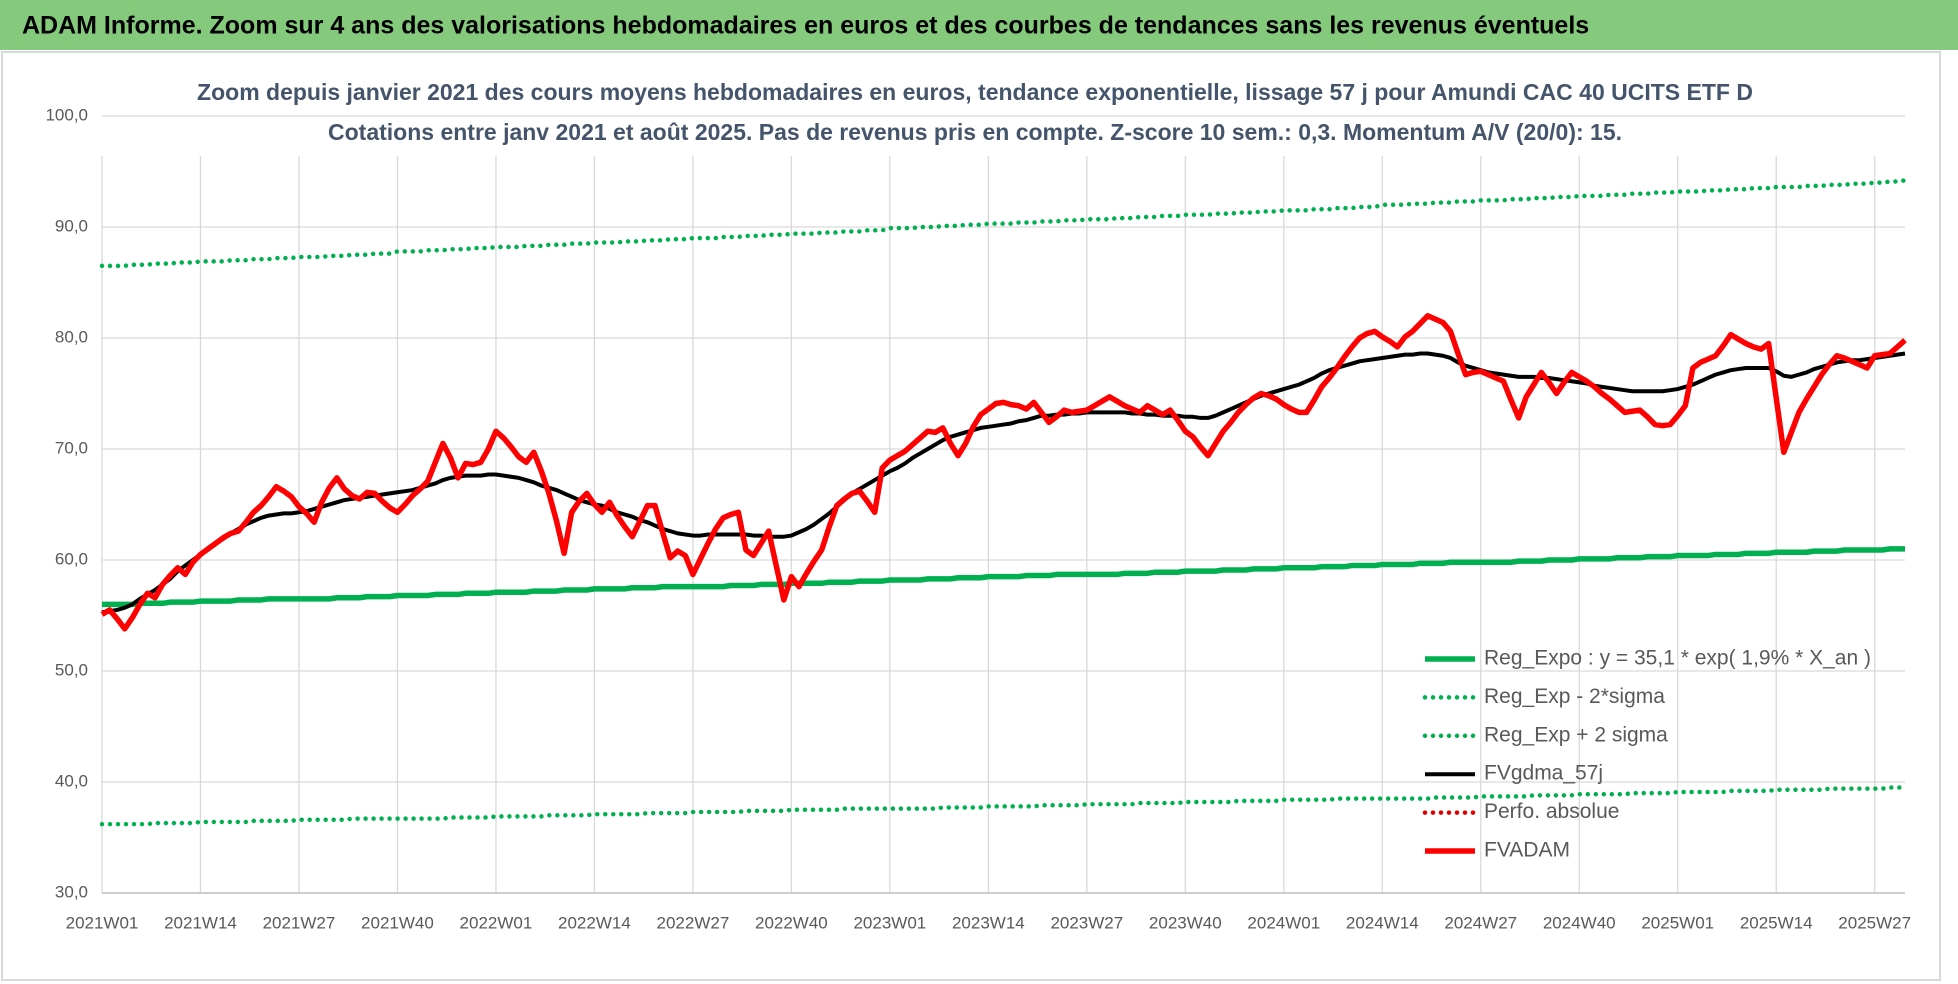 The width and height of the screenshot is (1958, 984). Describe the element at coordinates (1086, 922) in the screenshot. I see `x-tick-label: 2023W27` at that location.